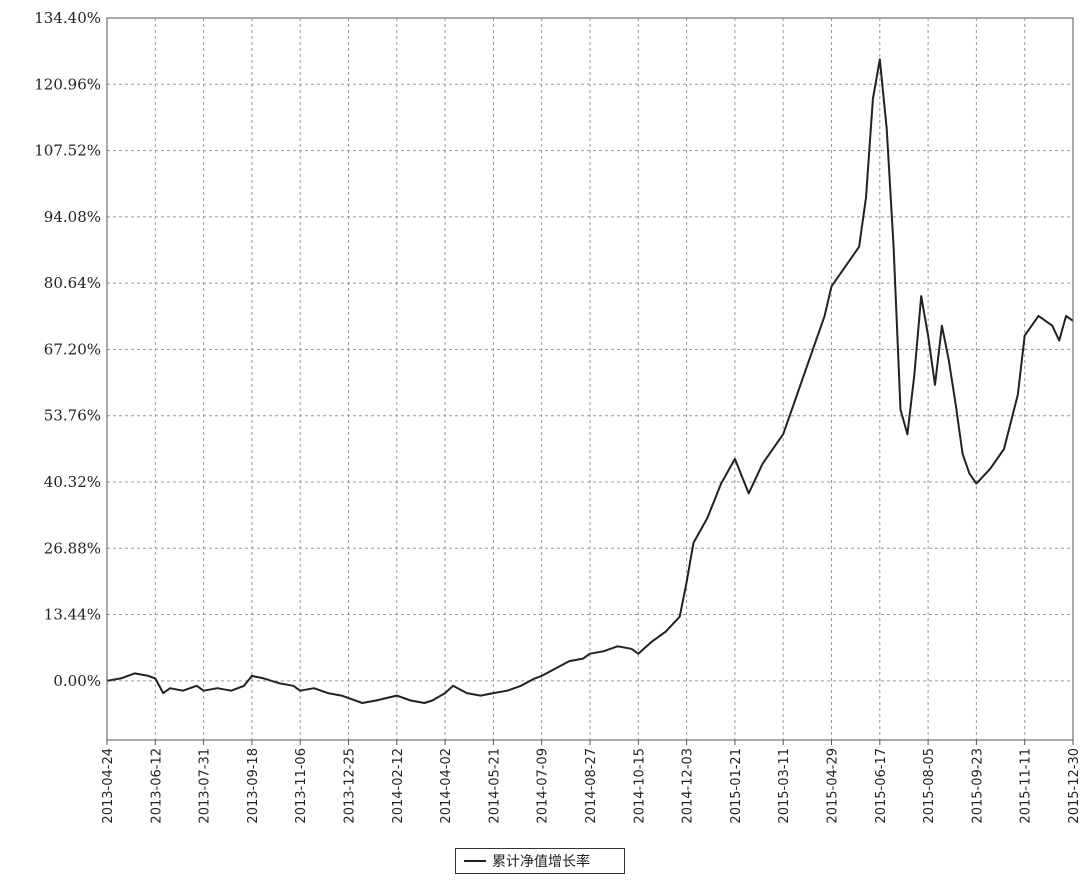 The height and width of the screenshot is (884, 1081). I want to click on legend: 累计净值增长率, so click(540, 861).